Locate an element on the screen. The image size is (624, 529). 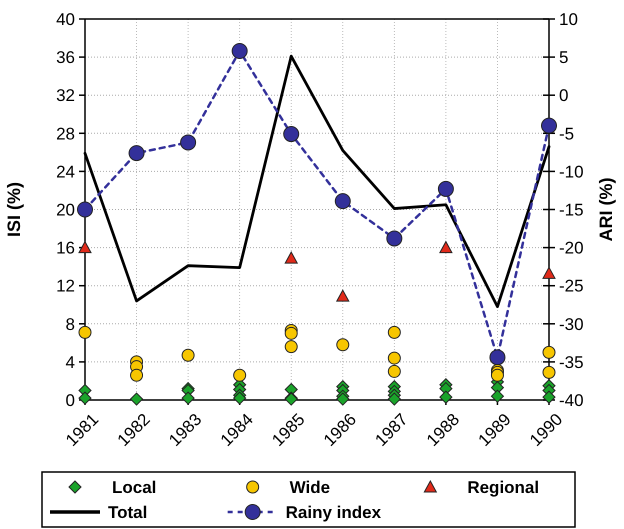
y-tick-label: 0 is located at coordinates (70, 400).